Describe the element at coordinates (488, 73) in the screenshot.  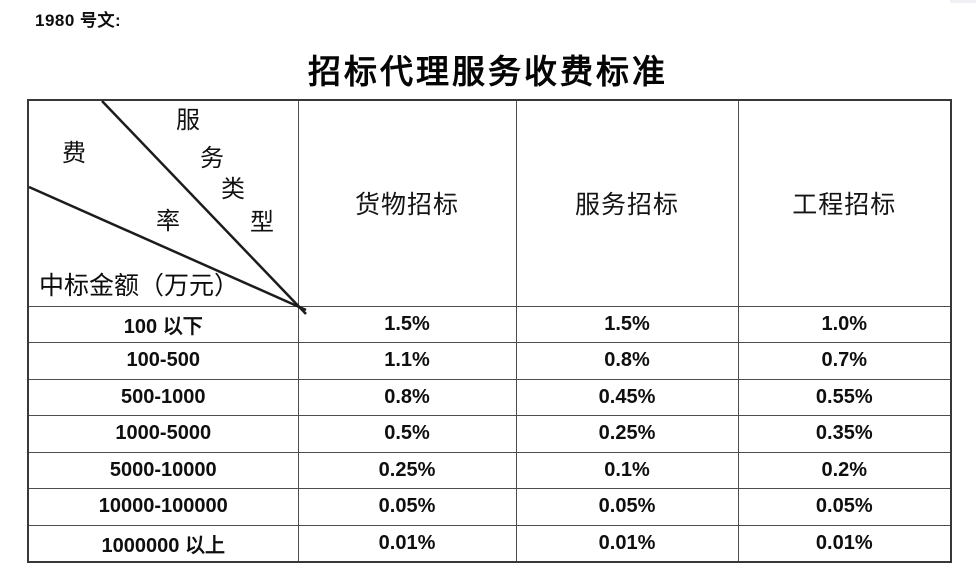
I see `page-title: 招标代理服务收费标准` at that location.